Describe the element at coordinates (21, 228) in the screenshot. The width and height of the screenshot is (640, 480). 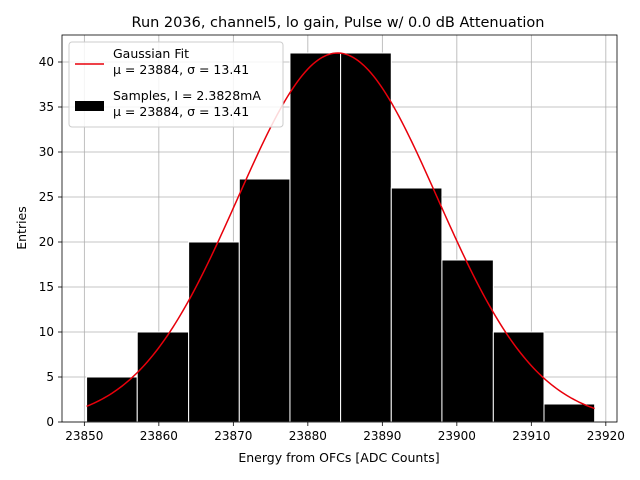
I see `y-axis-label: Entries` at that location.